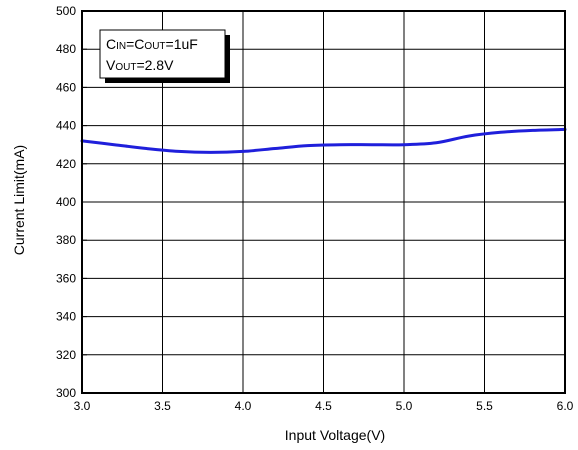 This screenshot has width=578, height=450. Describe the element at coordinates (66, 393) in the screenshot. I see `y-tick-label: 300` at that location.